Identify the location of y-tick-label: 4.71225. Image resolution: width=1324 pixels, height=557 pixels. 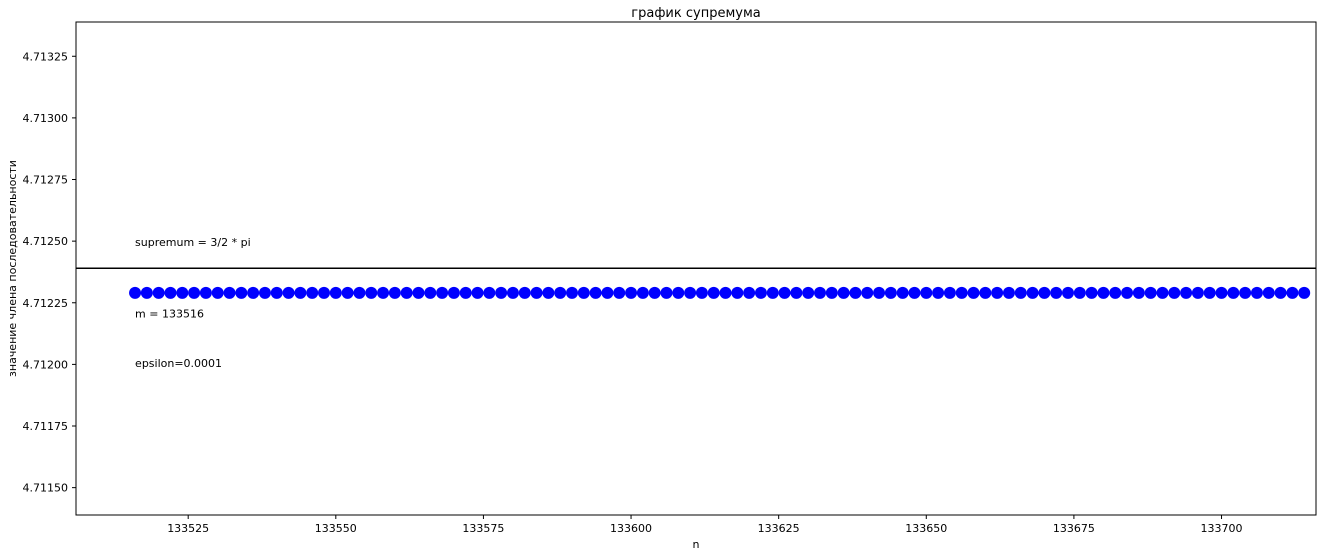
(46, 303).